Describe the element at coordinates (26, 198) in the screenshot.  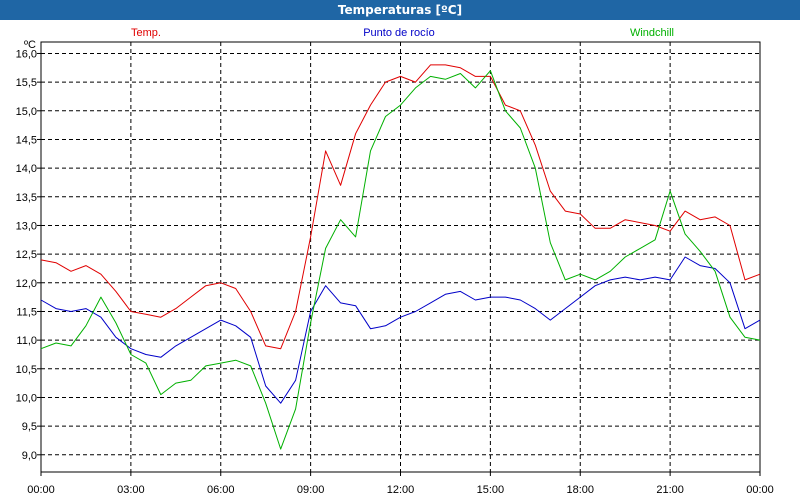
I see `y-tick-label: 13,5` at that location.